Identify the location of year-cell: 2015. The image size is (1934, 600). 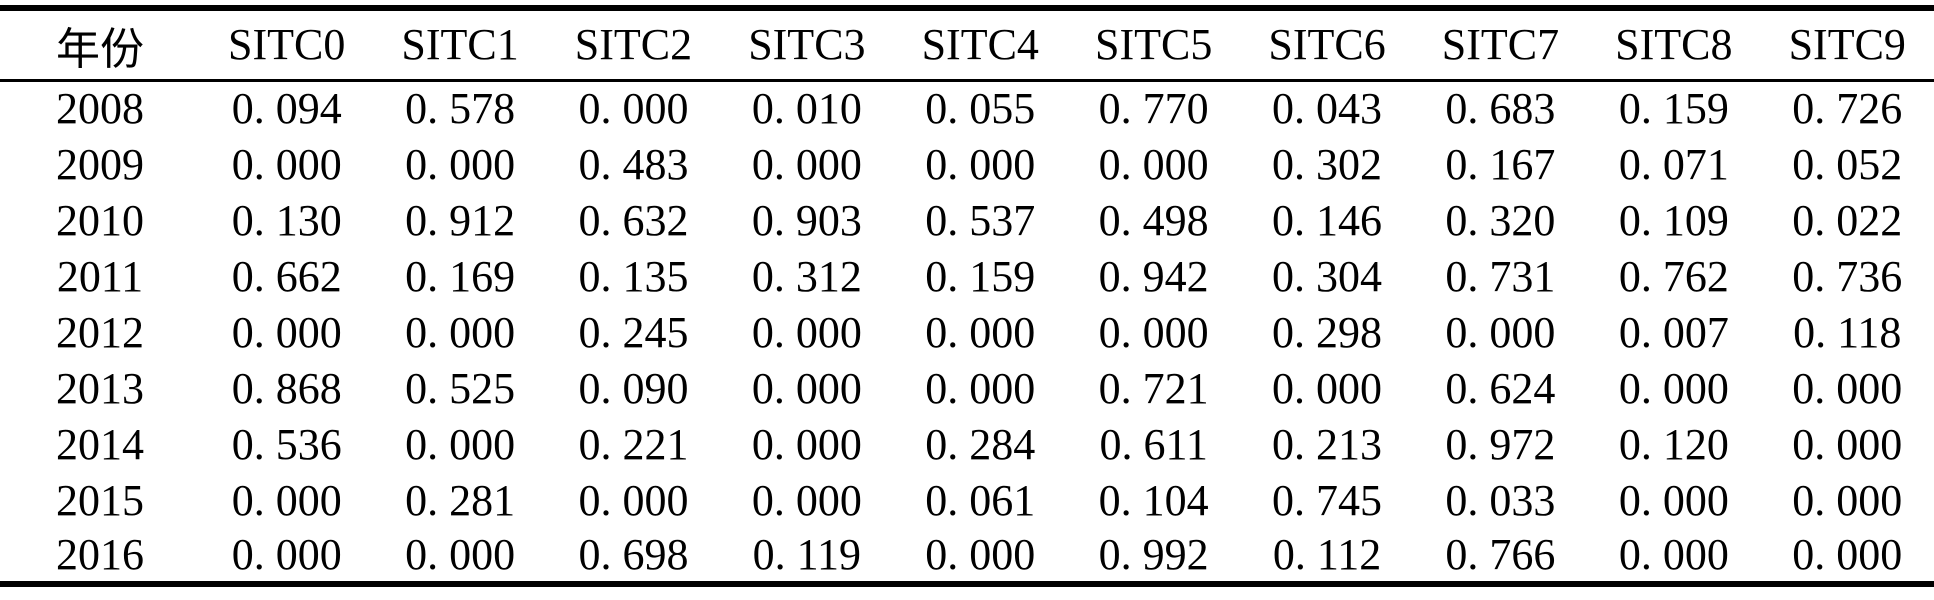
(100, 500).